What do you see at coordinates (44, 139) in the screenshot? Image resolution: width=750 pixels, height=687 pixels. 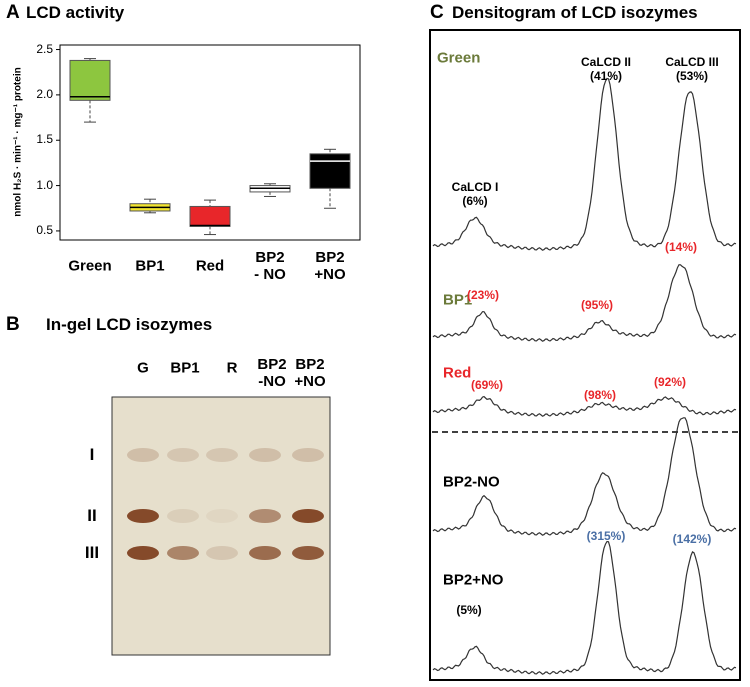 I see `y-tick-label: 1.5` at bounding box center [44, 139].